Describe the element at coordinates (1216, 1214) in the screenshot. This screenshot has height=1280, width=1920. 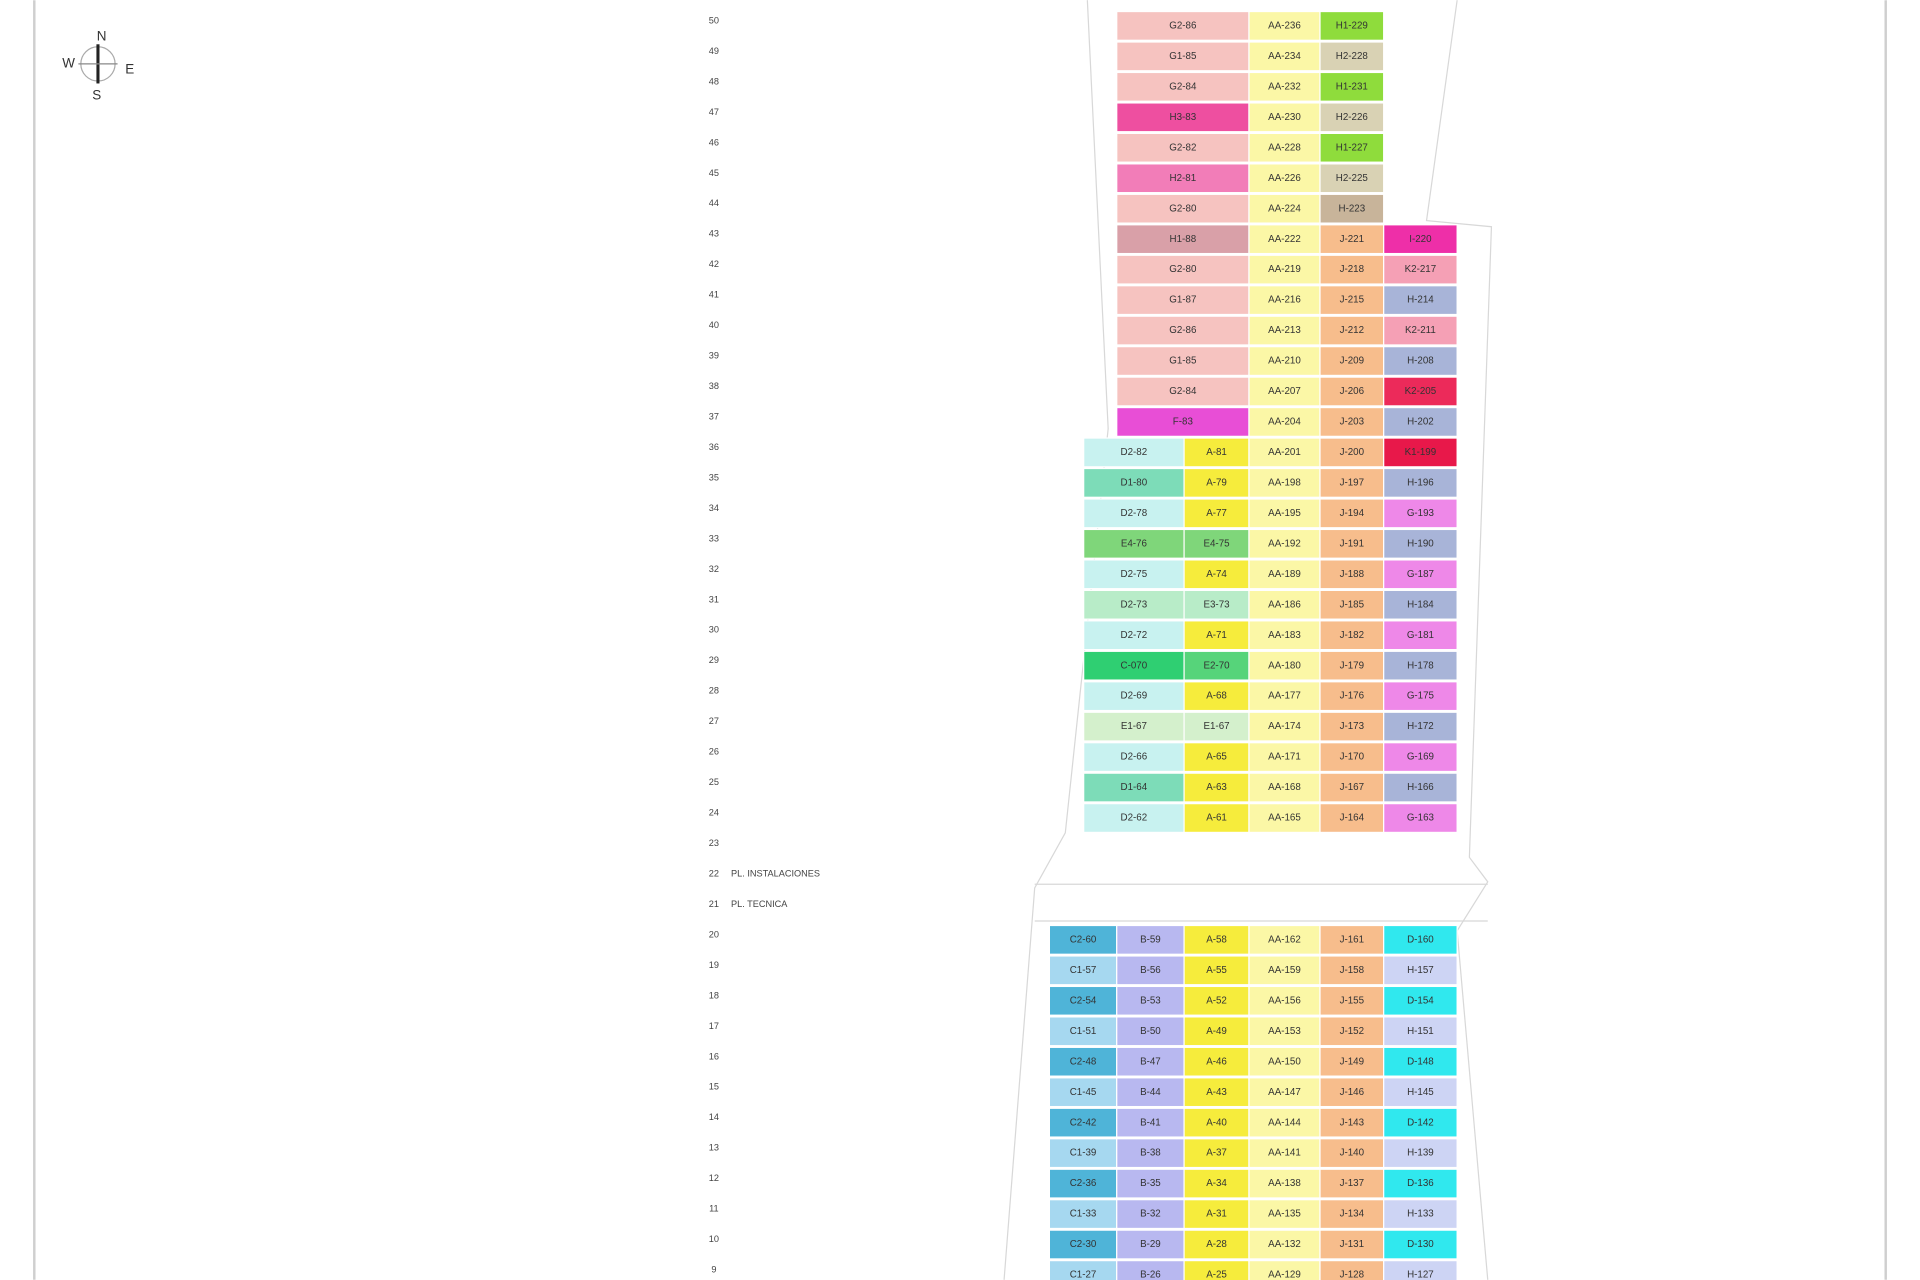
I see `unit-label: A-31` at that location.